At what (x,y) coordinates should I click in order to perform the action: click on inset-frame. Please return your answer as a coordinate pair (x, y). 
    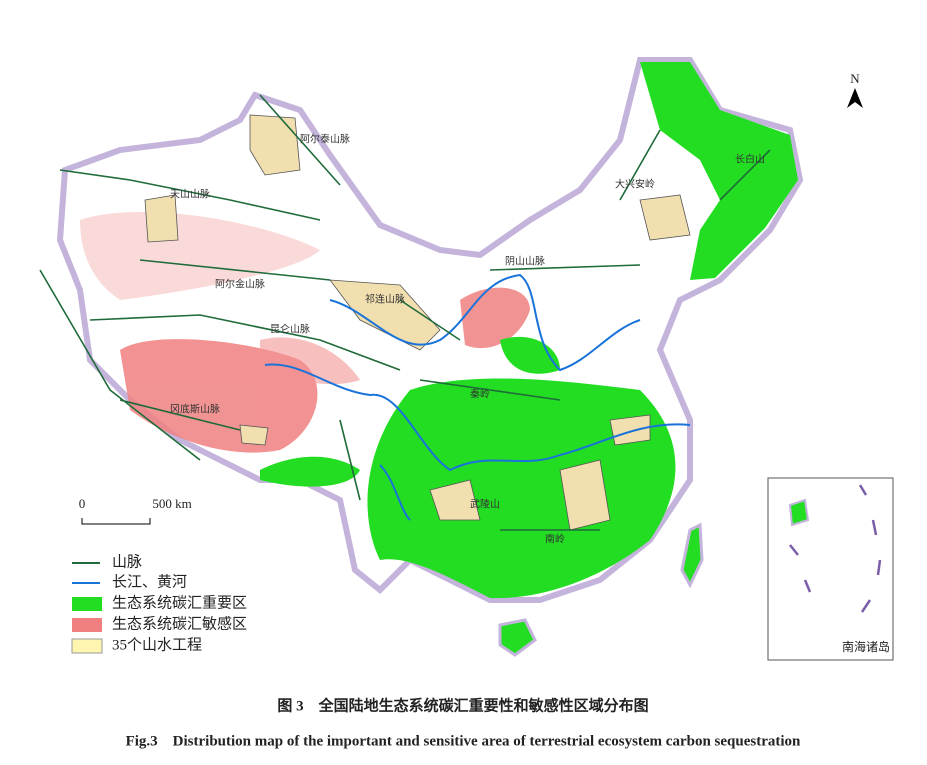
    Looking at the image, I should click on (830, 569).